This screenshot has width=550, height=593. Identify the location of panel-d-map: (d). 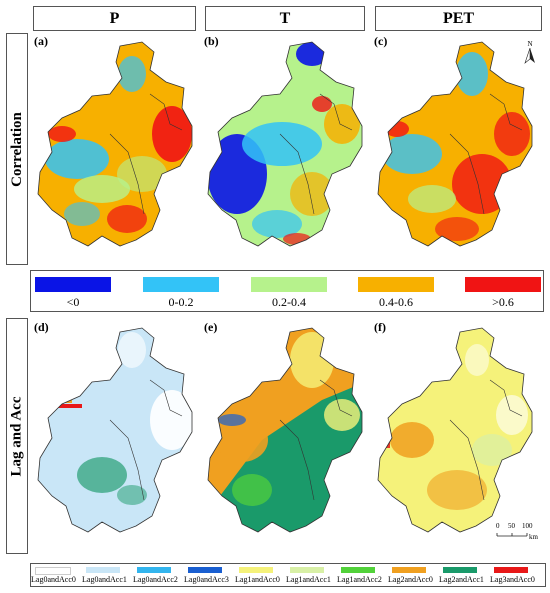
(116, 438).